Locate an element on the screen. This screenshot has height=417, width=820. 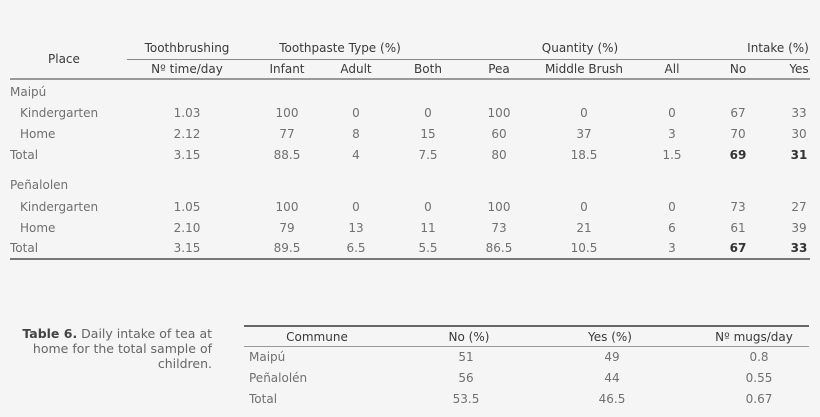
col-infant: Infant is located at coordinates (287, 69).